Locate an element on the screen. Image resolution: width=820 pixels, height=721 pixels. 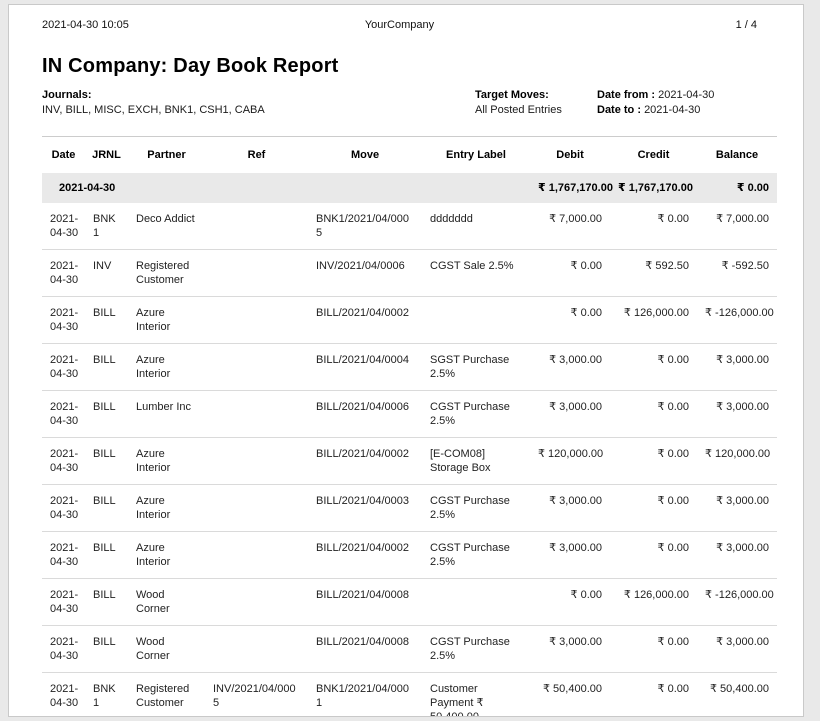
cell-balance: ₹ 50,400.00 is located at coordinates (739, 689).